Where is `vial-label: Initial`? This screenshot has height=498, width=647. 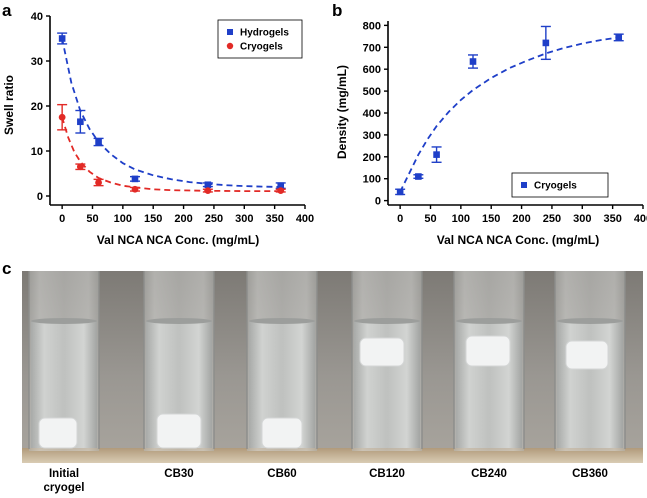 vial-label: Initial is located at coordinates (64, 474).